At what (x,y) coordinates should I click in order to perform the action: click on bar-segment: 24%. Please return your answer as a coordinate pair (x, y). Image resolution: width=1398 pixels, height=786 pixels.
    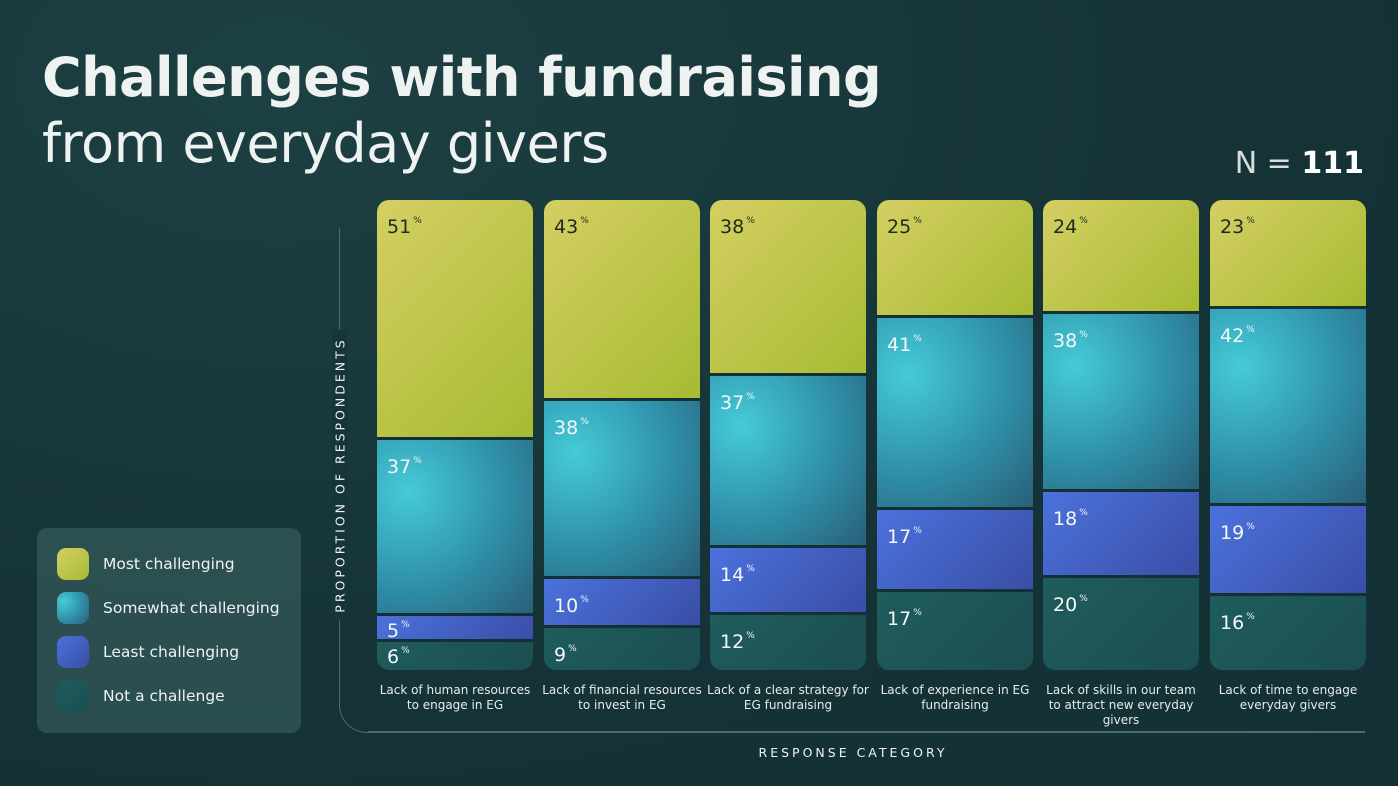
    Looking at the image, I should click on (1121, 255).